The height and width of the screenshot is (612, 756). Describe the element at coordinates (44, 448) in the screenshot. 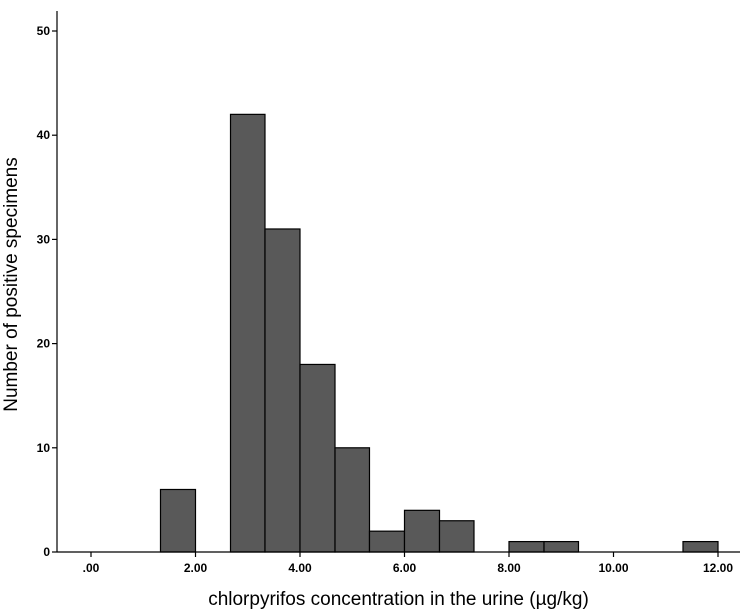

I see `y-tick-label: 10` at that location.